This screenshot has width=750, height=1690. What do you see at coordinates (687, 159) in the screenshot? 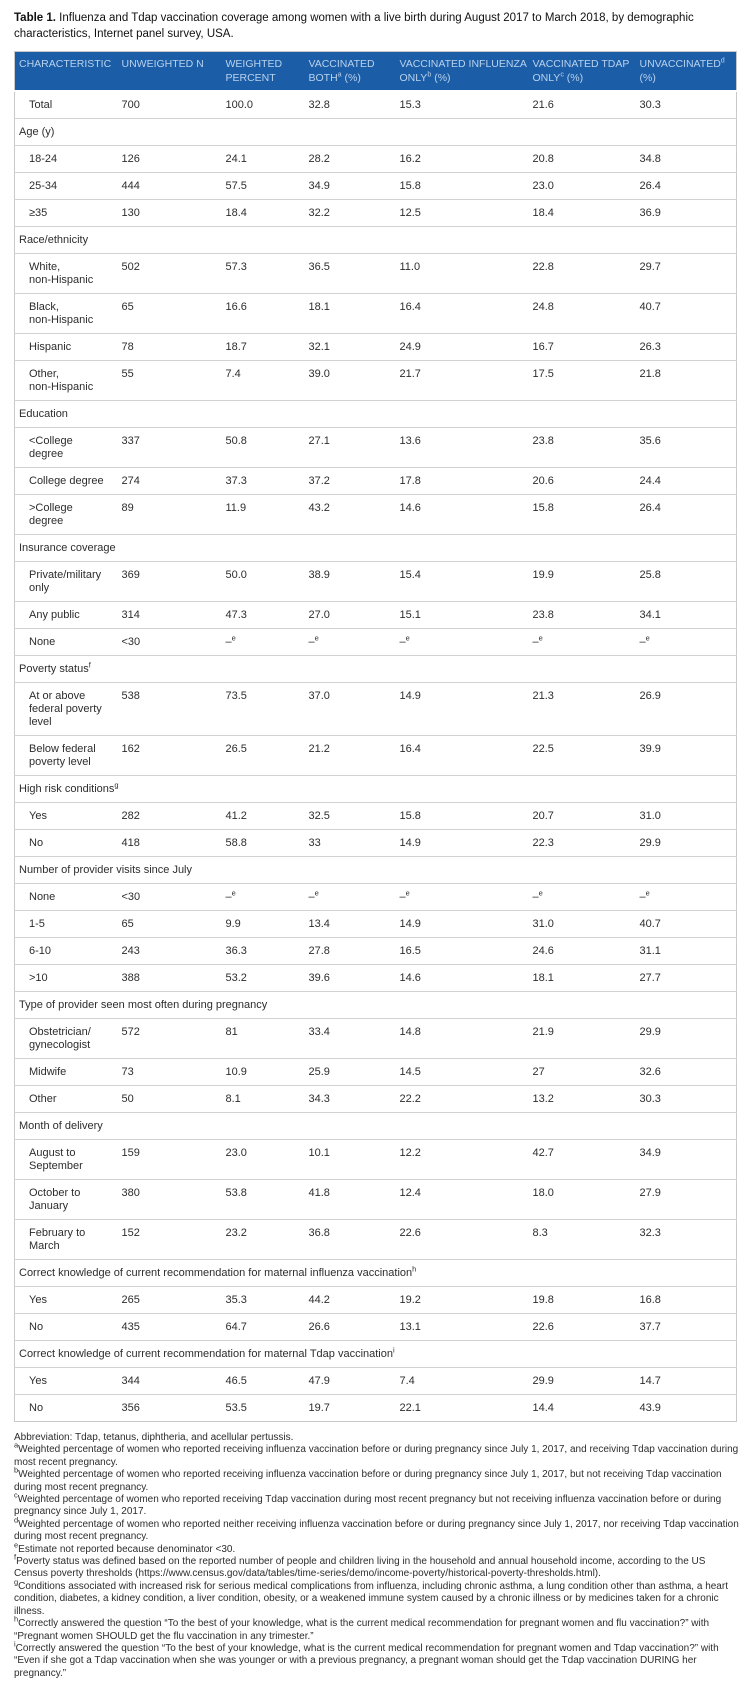
I see `value-cell: 34.8` at bounding box center [687, 159].